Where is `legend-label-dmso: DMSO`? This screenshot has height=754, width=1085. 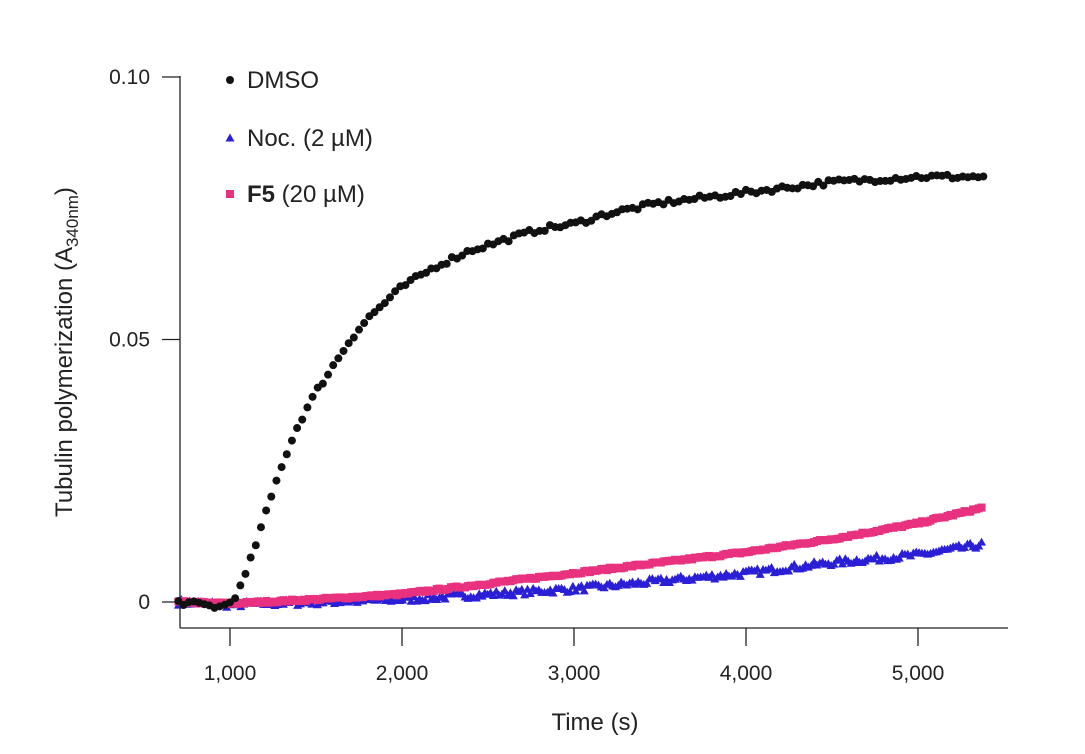 legend-label-dmso: DMSO is located at coordinates (283, 80).